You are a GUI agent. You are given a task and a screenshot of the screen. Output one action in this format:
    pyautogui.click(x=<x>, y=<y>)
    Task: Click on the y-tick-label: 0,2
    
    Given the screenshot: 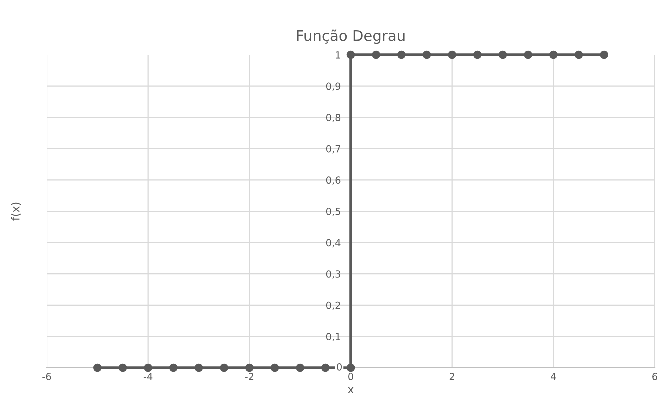 What is the action you would take?
    pyautogui.click(x=333, y=306)
    